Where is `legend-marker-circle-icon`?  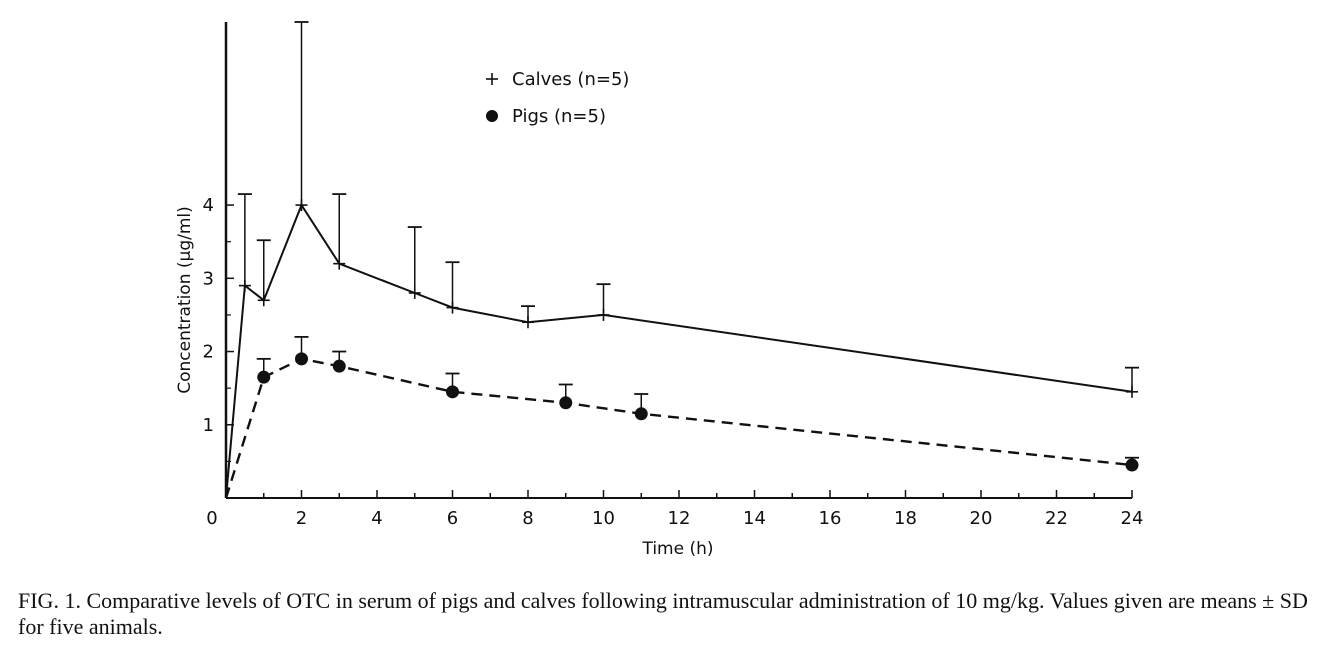 legend-marker-circle-icon is located at coordinates (492, 116).